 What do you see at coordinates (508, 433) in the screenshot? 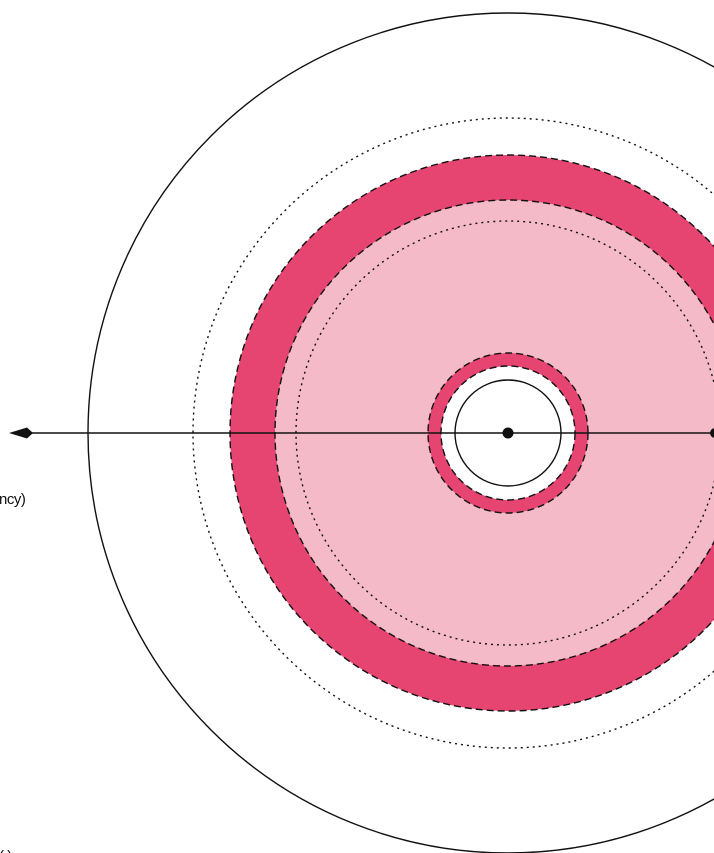
I see `center-dot-icon` at bounding box center [508, 433].